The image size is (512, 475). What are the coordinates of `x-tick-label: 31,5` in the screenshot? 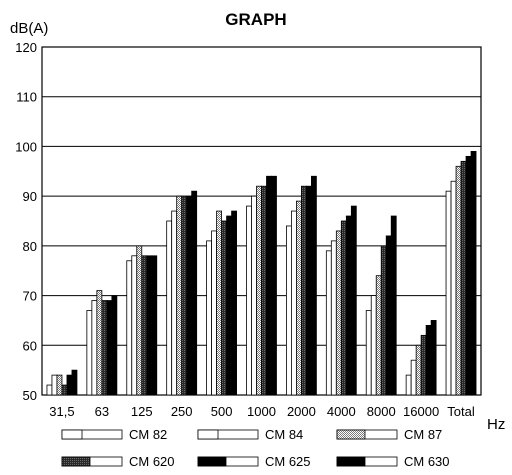 It's located at (61, 411).